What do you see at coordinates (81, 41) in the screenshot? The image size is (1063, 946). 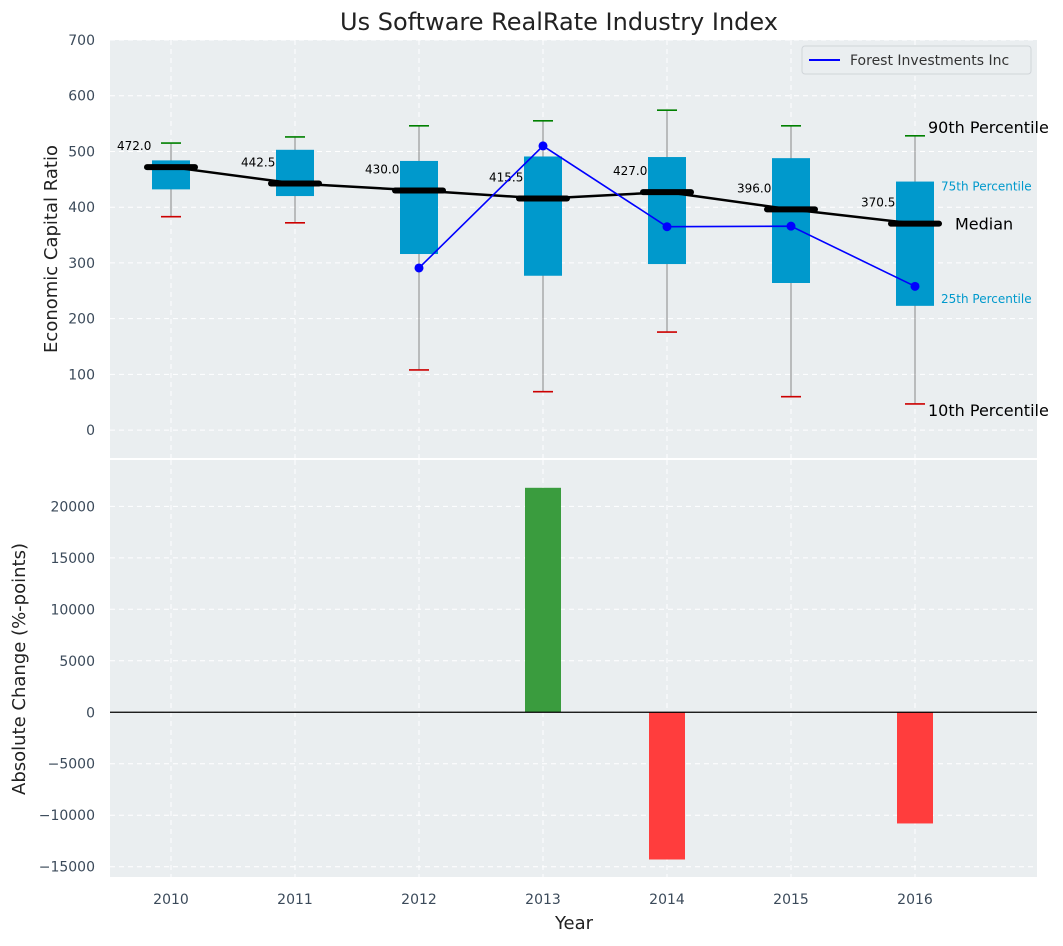 I see `top-y-tick-label: 700` at bounding box center [81, 41].